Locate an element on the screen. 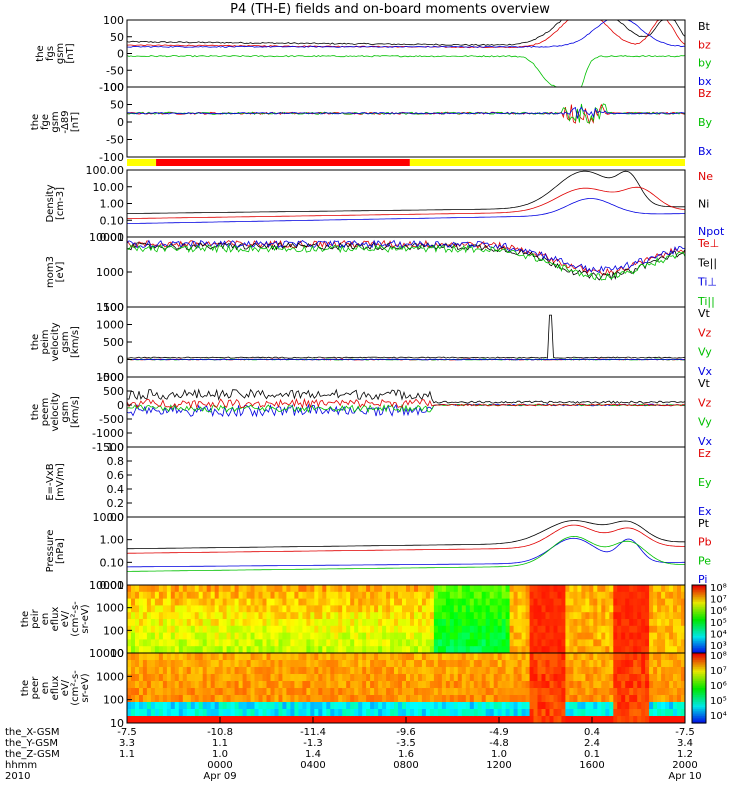 The image size is (750, 800). xaxis-row-label: the_Z-GSM is located at coordinates (32, 754).